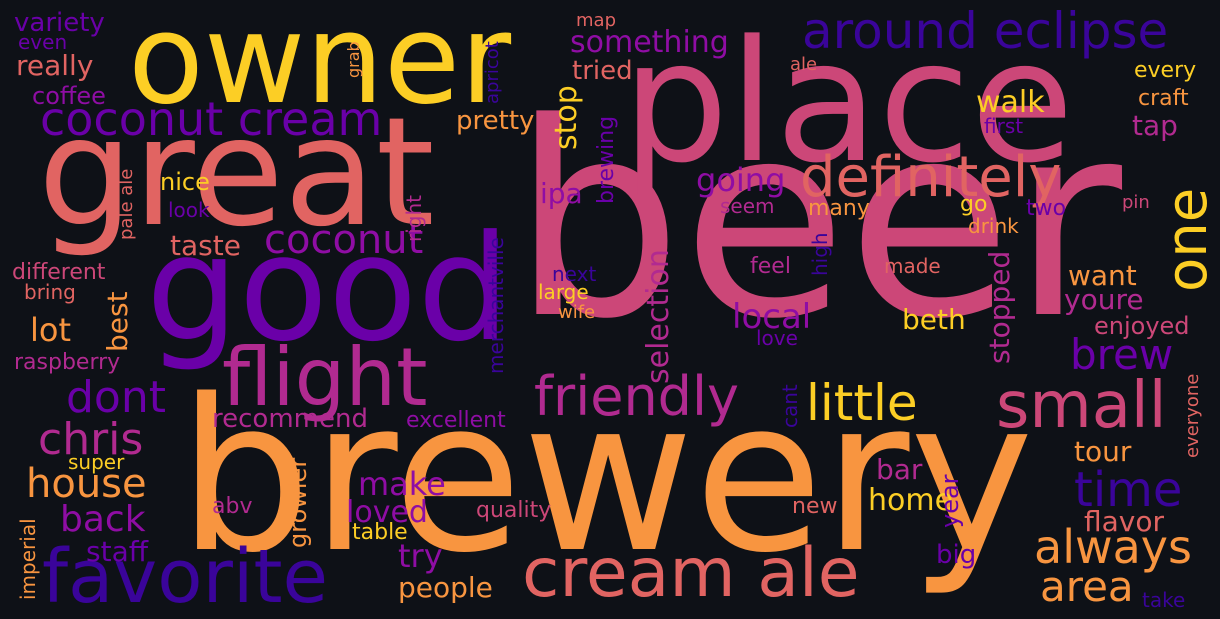  What do you see at coordinates (1192, 415) in the screenshot?
I see `word-everyone: everyone` at bounding box center [1192, 415].